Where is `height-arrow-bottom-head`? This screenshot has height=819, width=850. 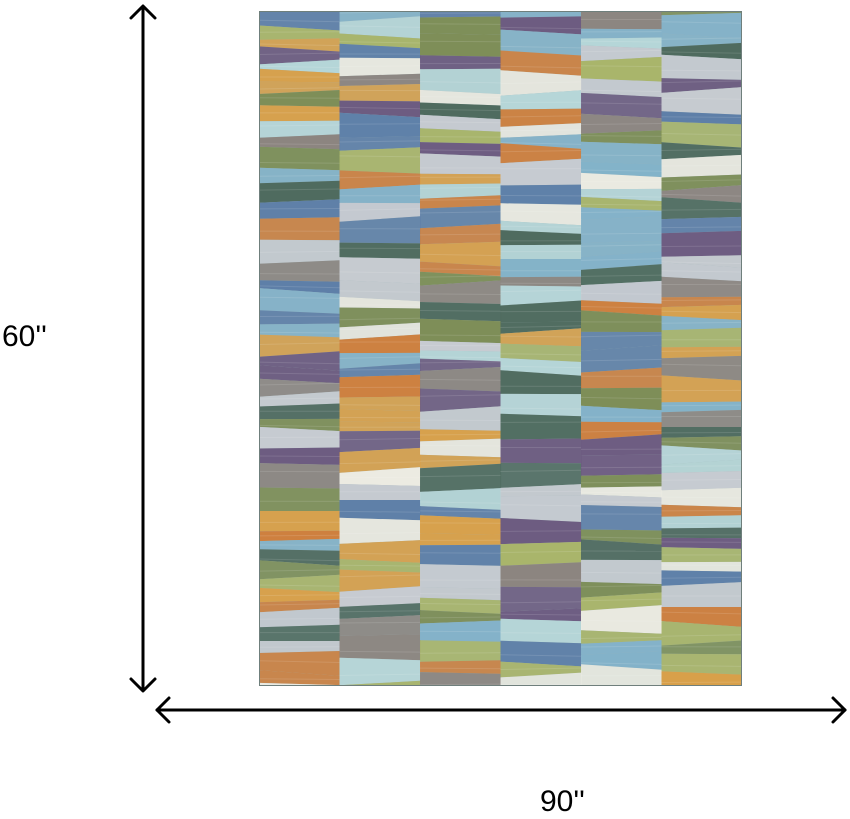
height-arrow-bottom-head is located at coordinates (143, 685).